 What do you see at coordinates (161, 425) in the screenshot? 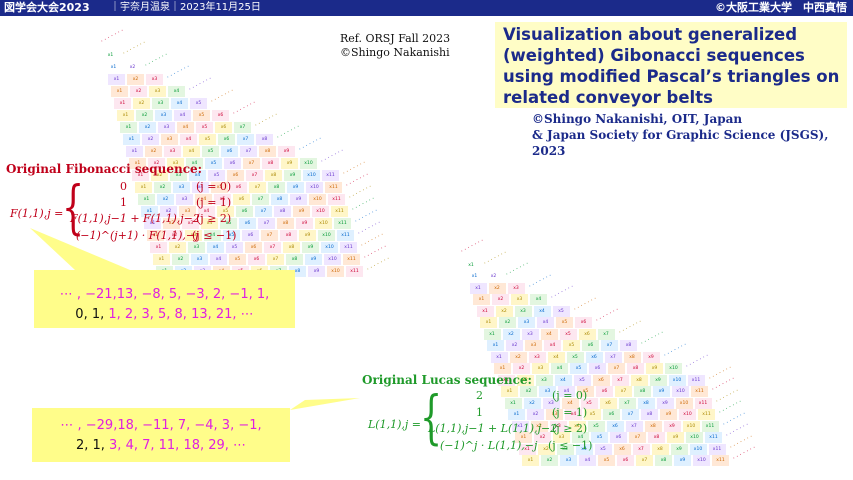
I see `lucas-sequence-line-1: ⋯ , −29,18, −11, 7, −4, 3, −1,` at bounding box center [161, 425].